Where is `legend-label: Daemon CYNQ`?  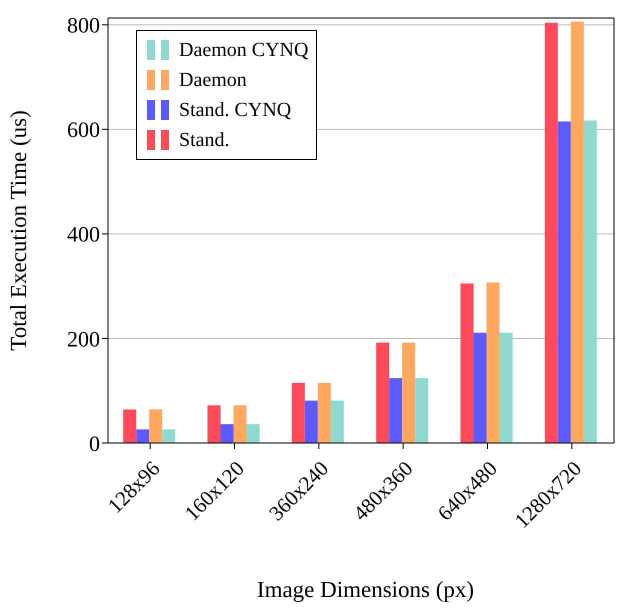
legend-label: Daemon CYNQ is located at coordinates (243, 50).